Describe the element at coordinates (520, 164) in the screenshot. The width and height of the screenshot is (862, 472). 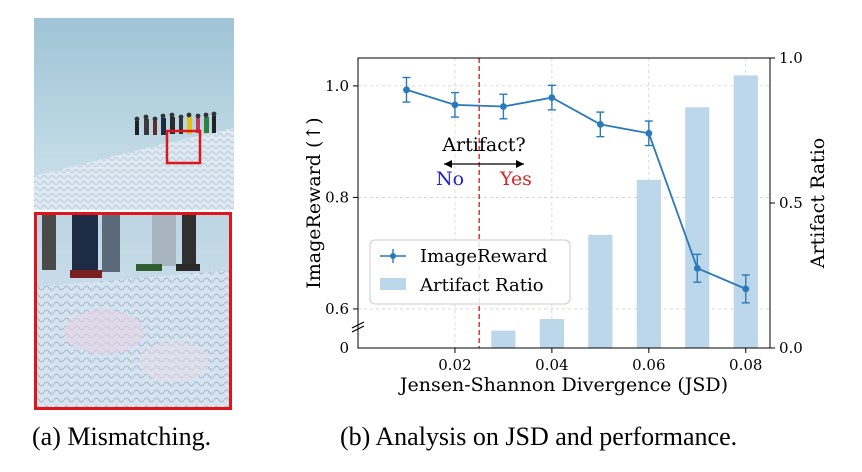
I see `arrow-head-right` at that location.